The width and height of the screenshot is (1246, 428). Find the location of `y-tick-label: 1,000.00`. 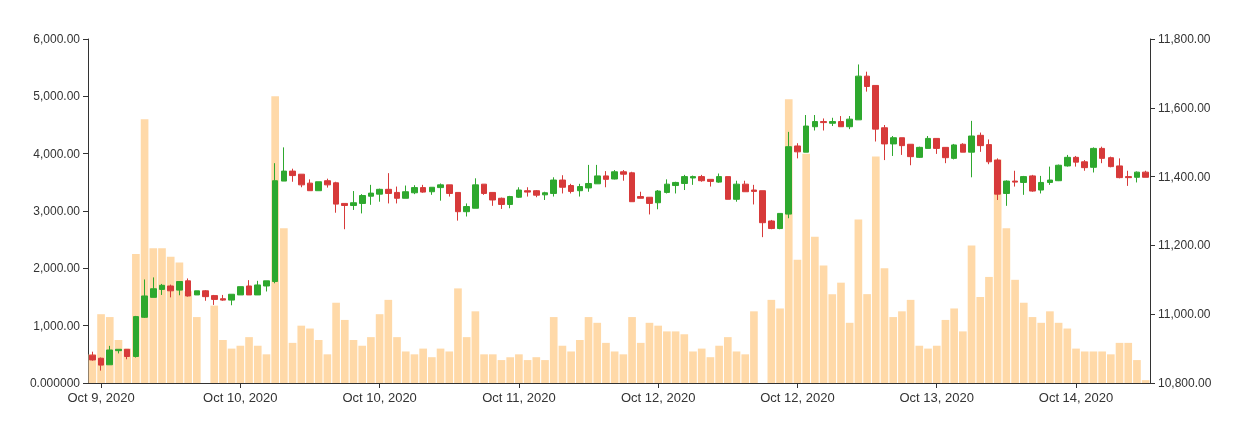

y-tick-label: 1,000.00 is located at coordinates (57, 325).